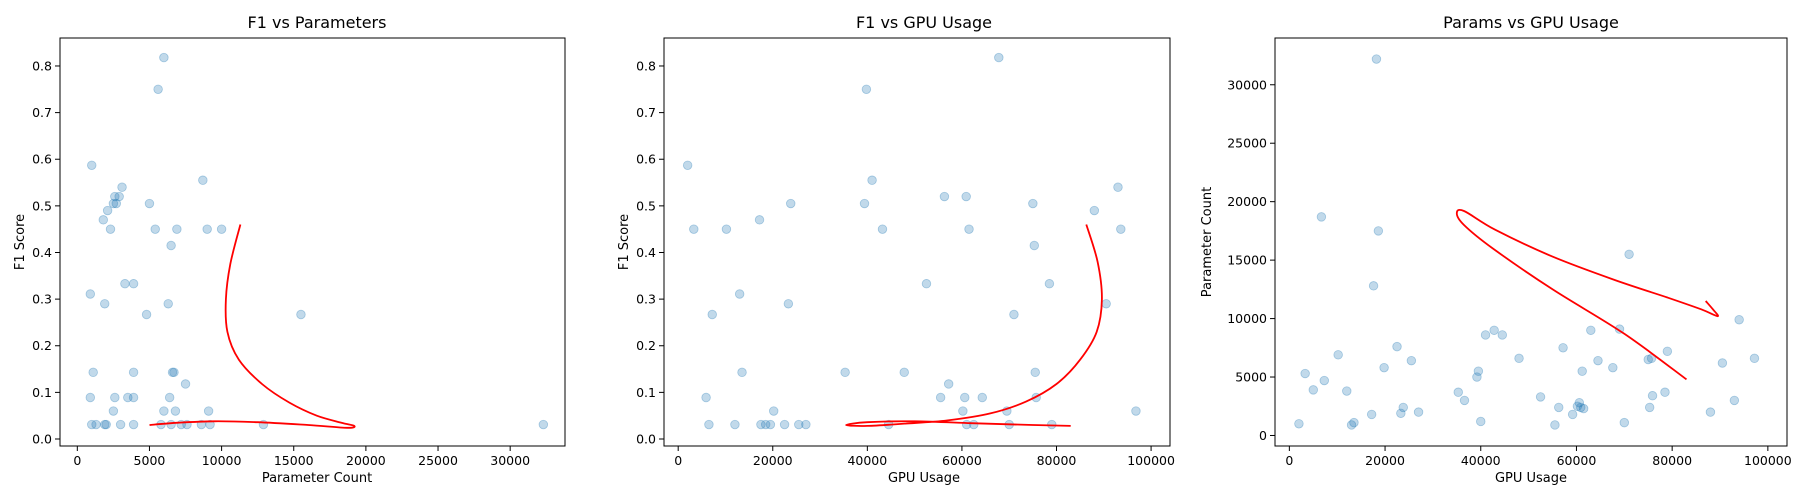  I want to click on y-tick-label: 5000, so click(1251, 377).